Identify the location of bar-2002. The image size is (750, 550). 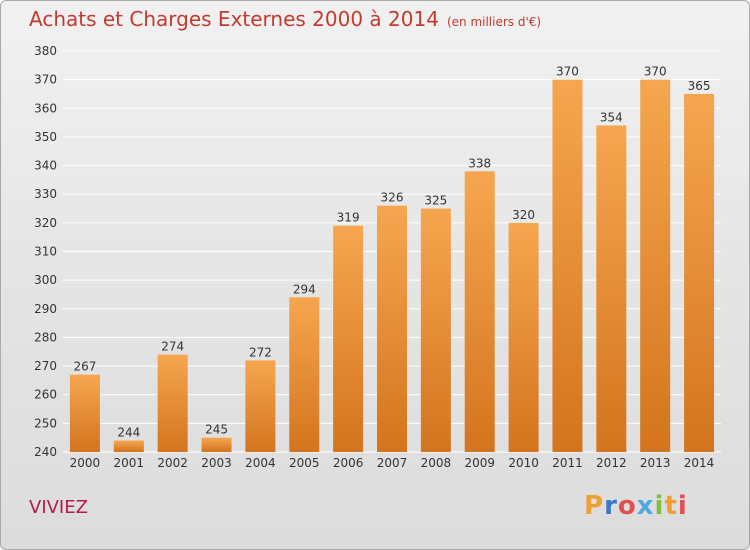
(172, 403).